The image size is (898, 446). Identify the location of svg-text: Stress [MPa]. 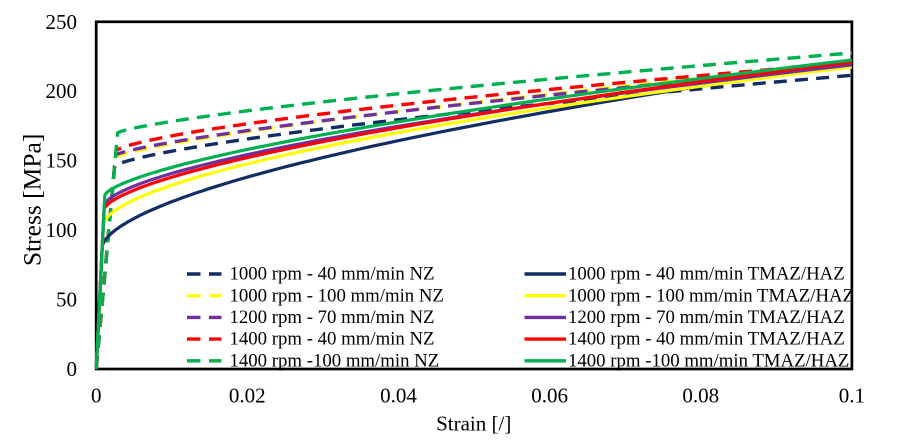
(32, 200).